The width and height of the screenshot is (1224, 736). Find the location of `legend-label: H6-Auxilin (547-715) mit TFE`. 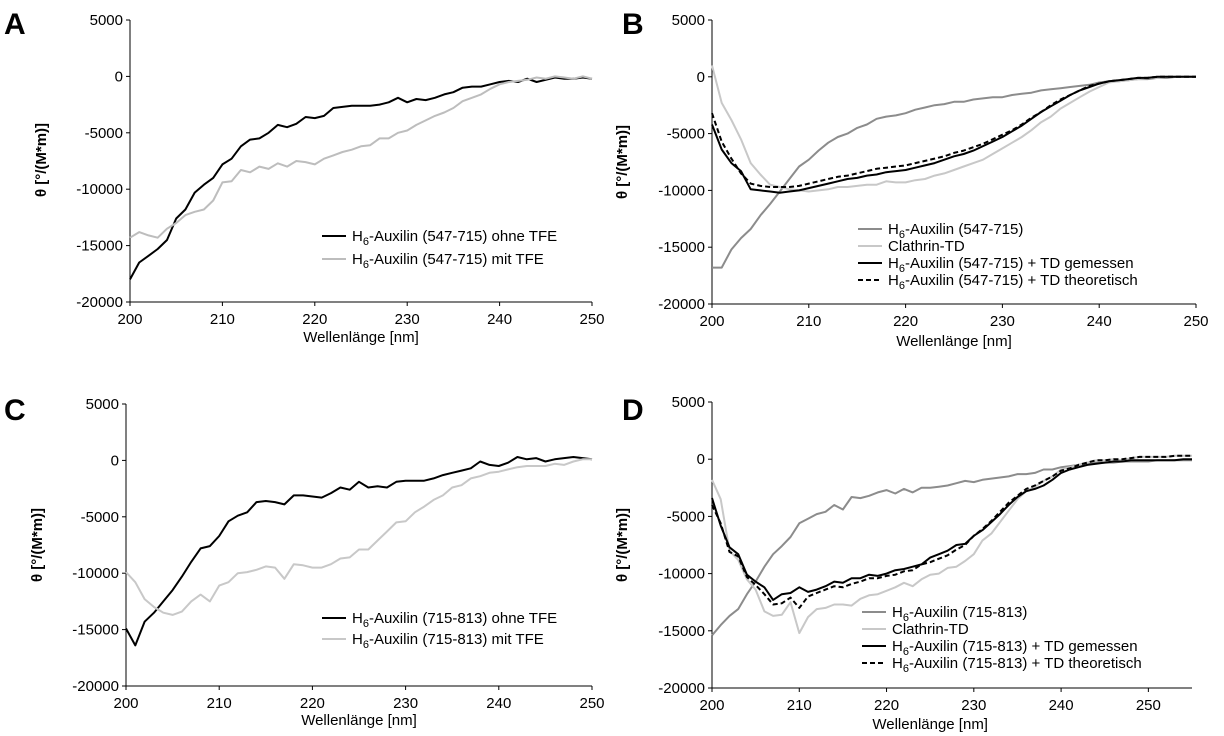

legend-label: H6-Auxilin (547-715) mit TFE is located at coordinates (448, 261).